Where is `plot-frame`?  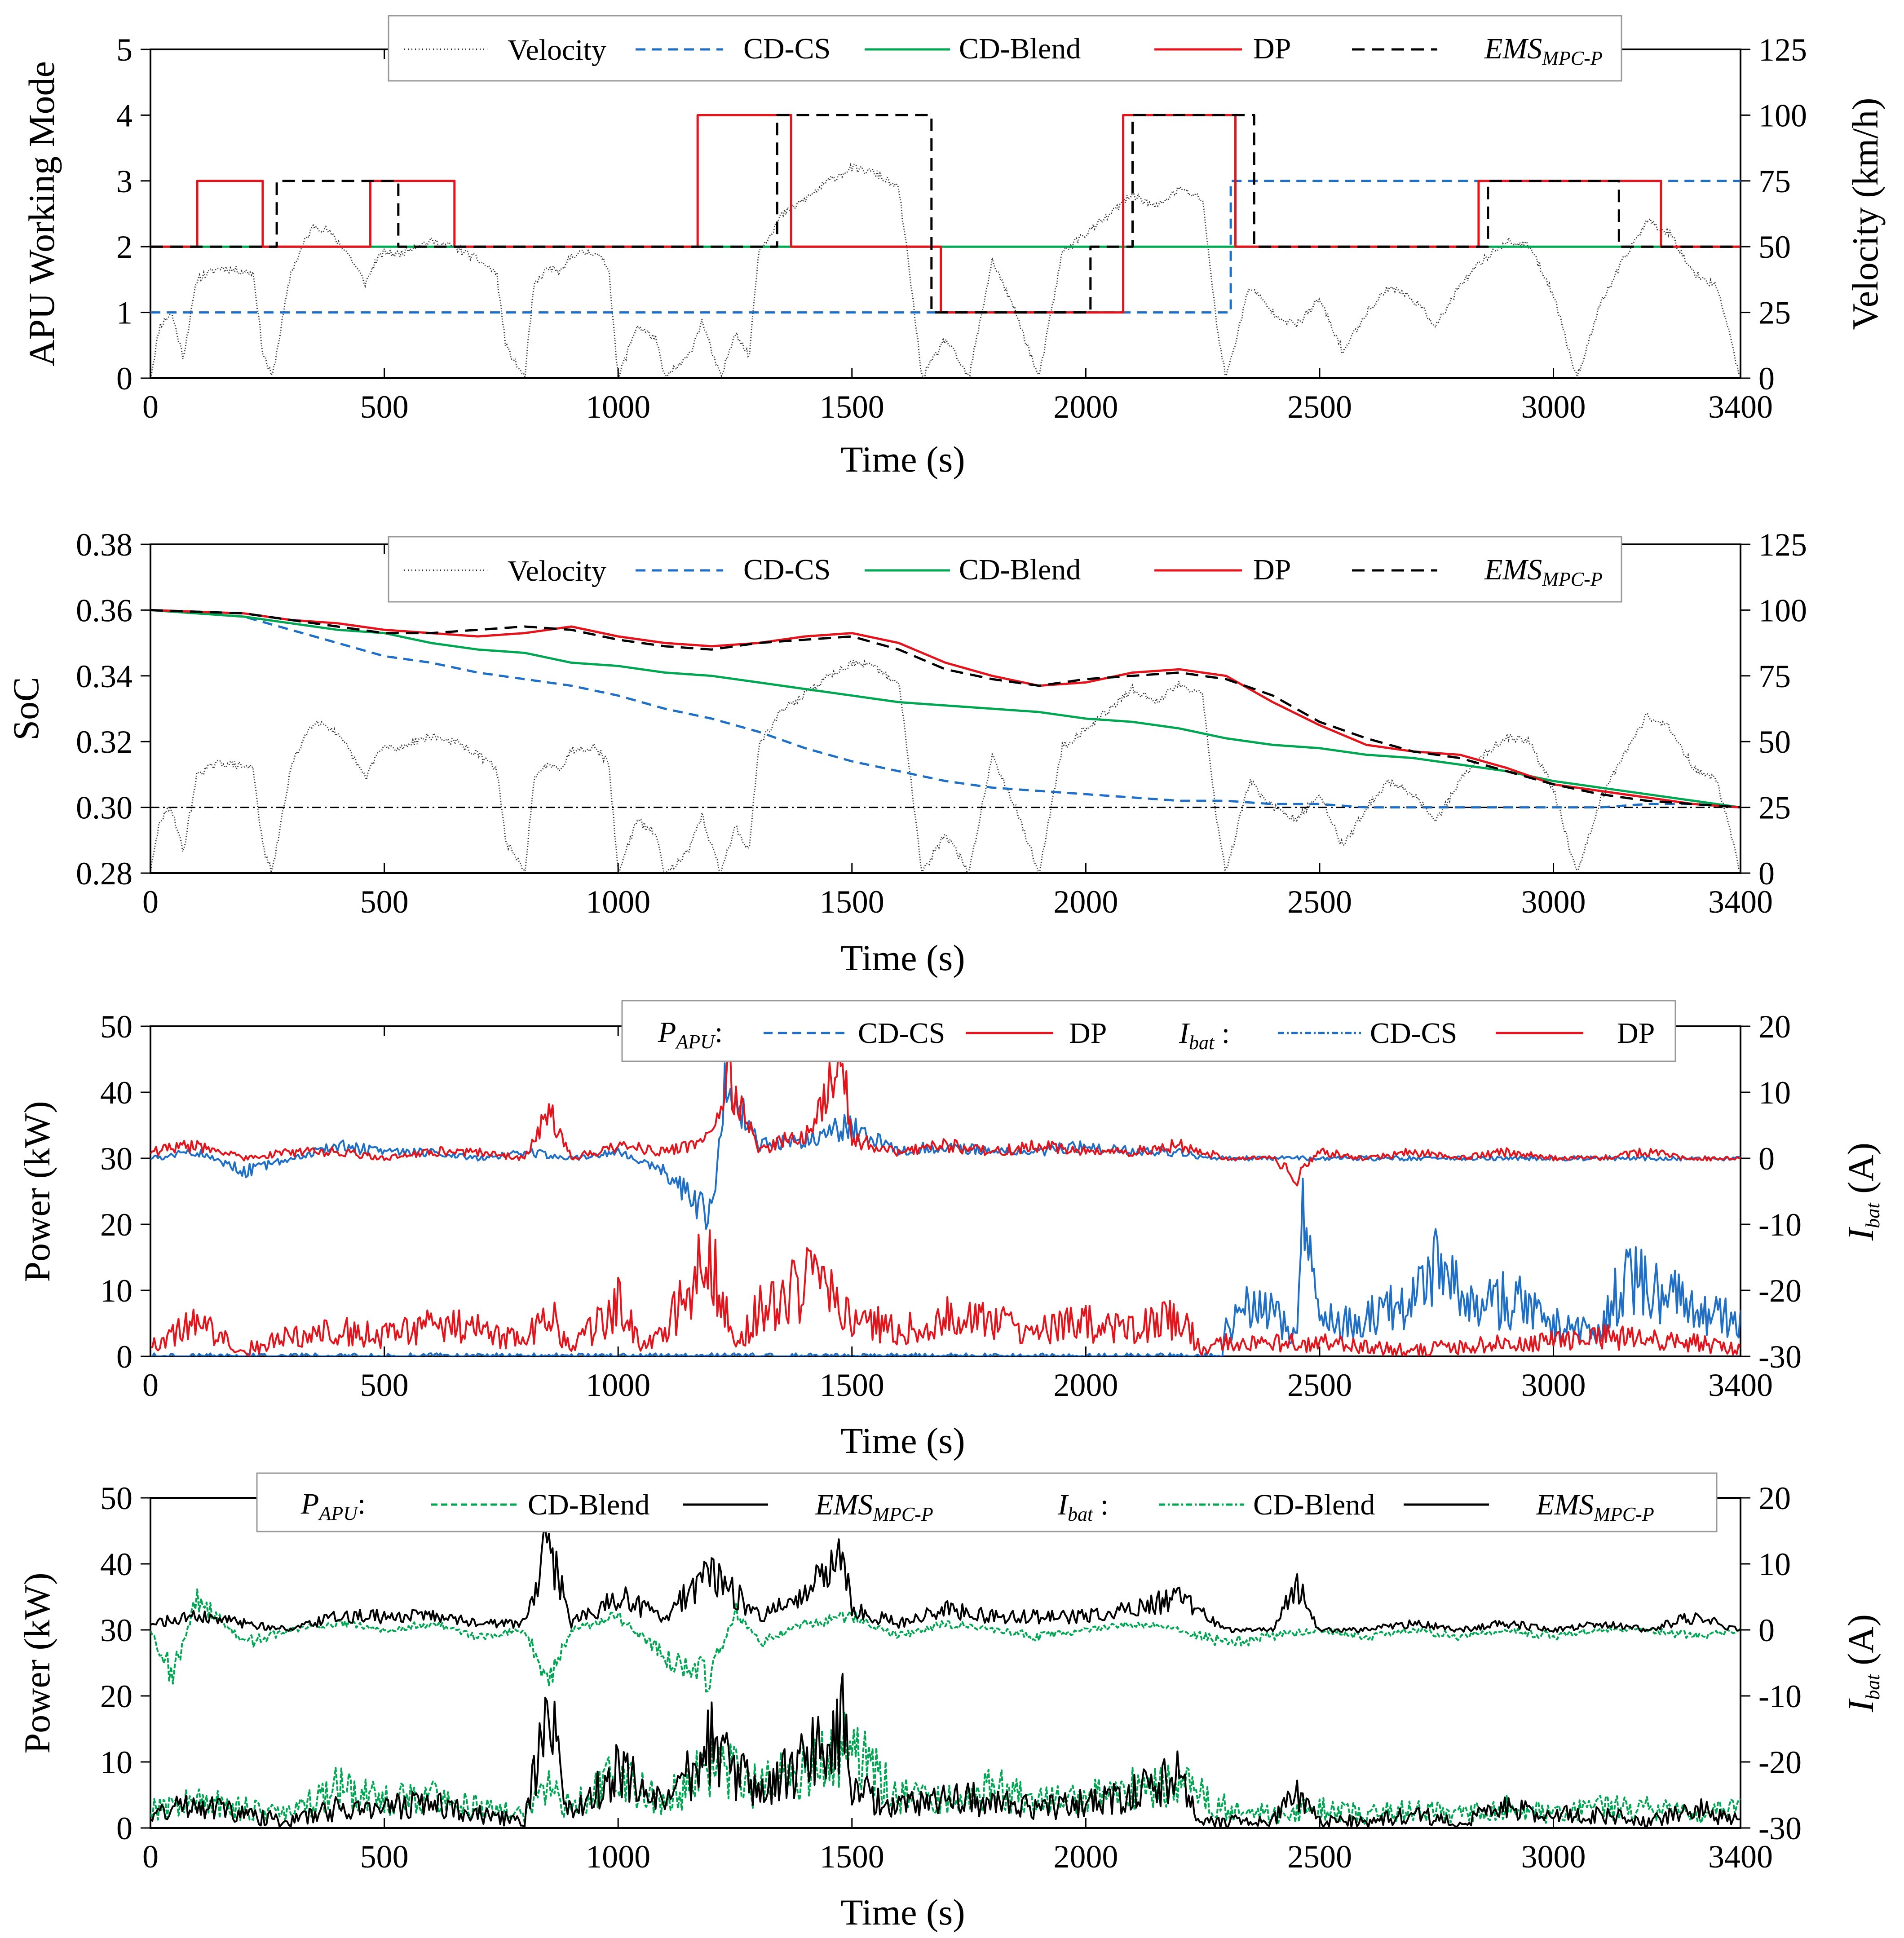
plot-frame is located at coordinates (945, 214).